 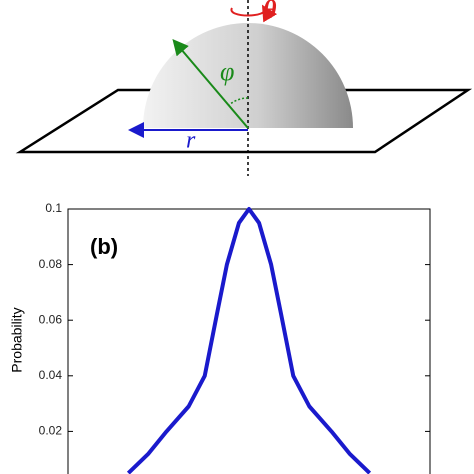 I want to click on angle-arc, so click(x=238, y=101).